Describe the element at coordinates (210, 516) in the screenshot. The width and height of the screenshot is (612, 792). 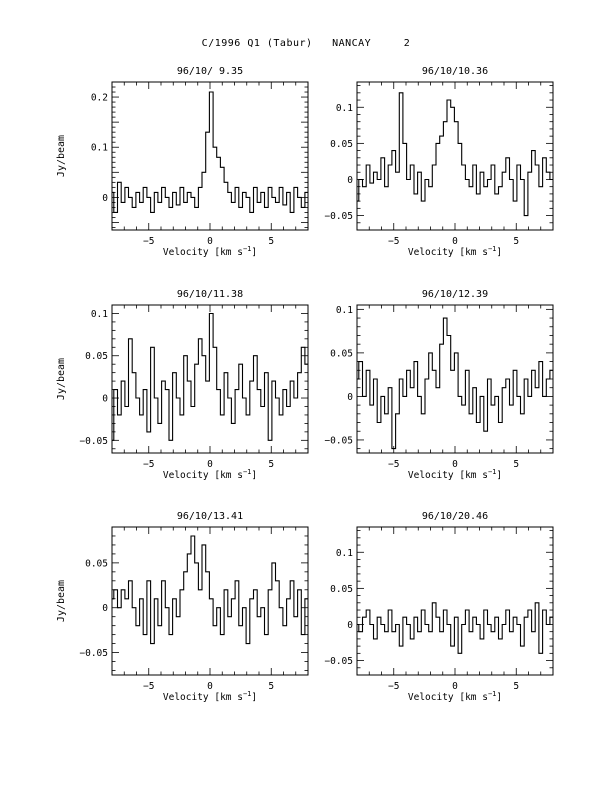
I see `panel-title: 96/10/13.41` at that location.